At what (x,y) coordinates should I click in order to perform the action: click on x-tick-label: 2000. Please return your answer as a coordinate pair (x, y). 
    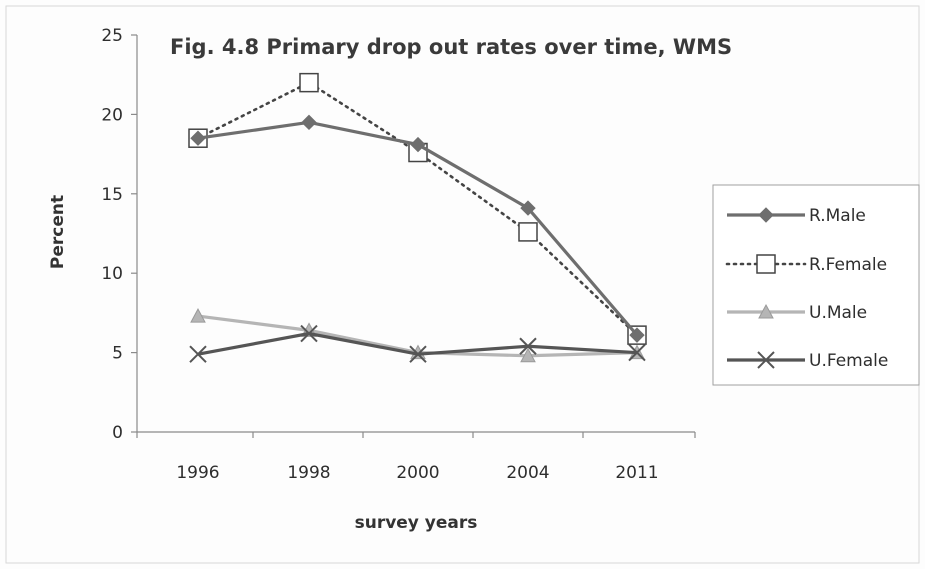
    Looking at the image, I should click on (417, 473).